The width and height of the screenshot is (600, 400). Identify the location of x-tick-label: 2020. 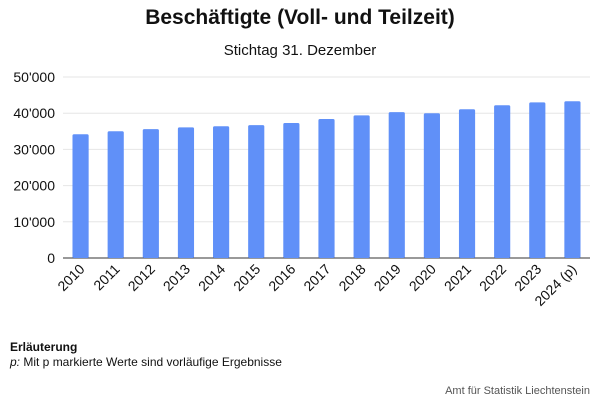
(422, 277).